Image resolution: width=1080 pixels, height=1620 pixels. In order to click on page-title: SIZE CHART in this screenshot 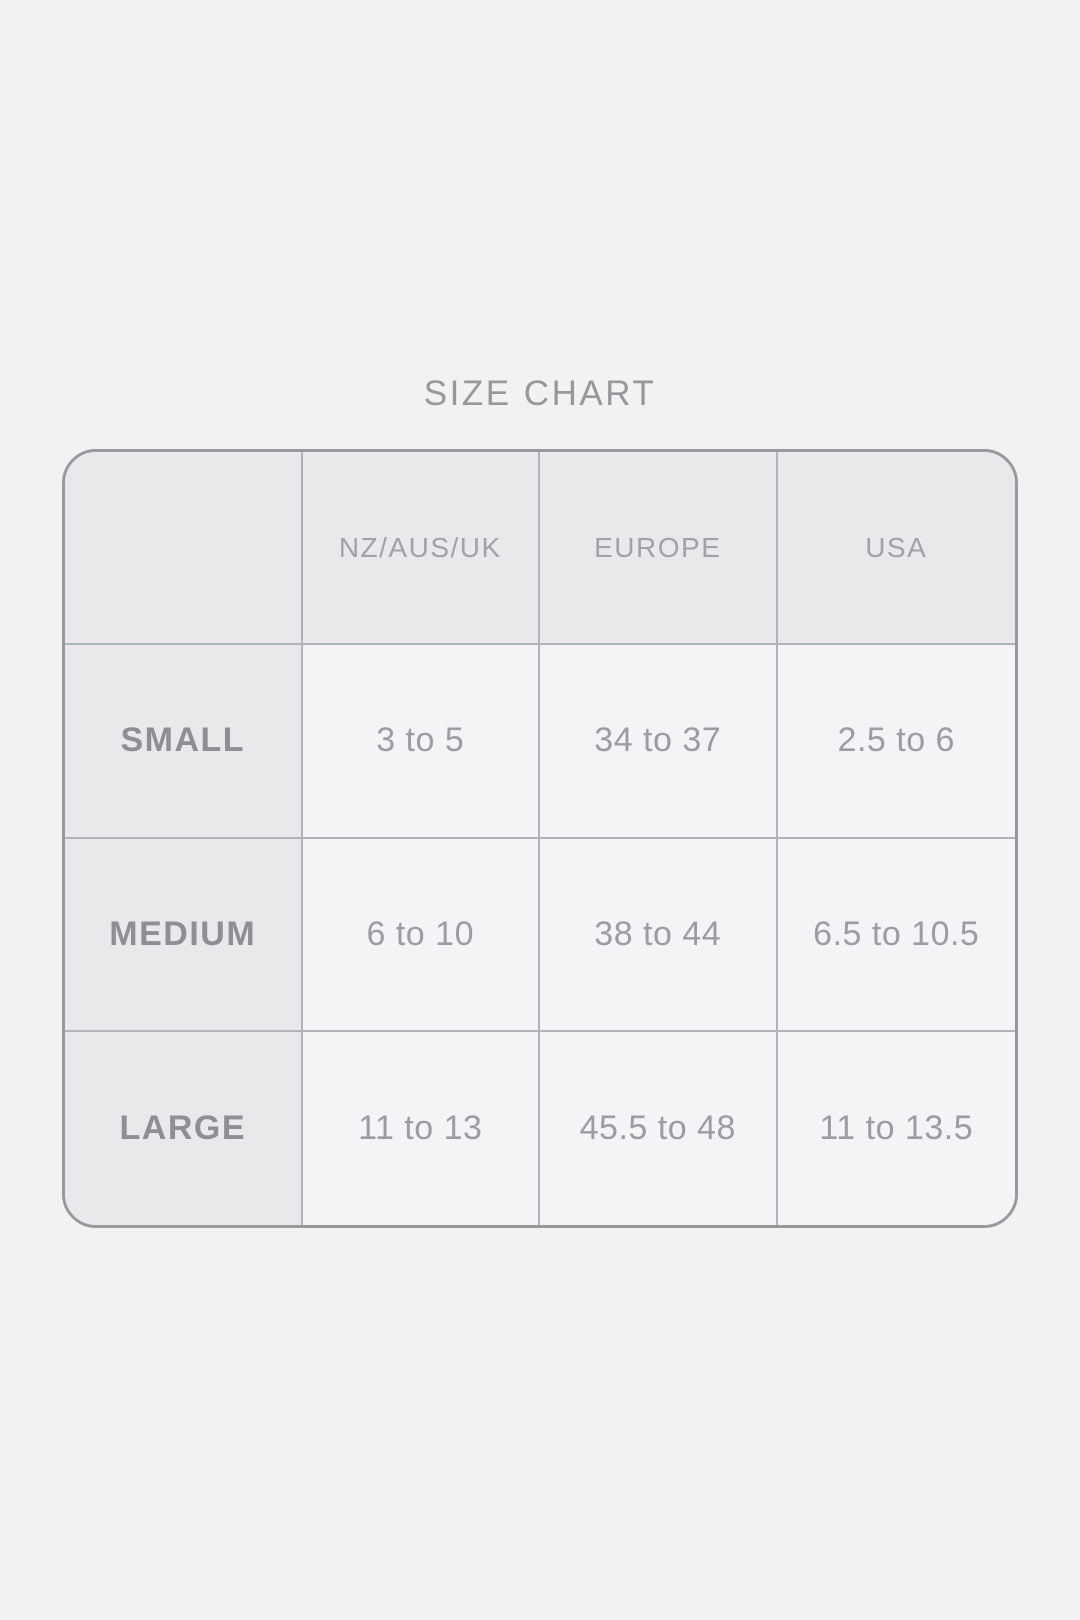, I will do `click(540, 393)`.